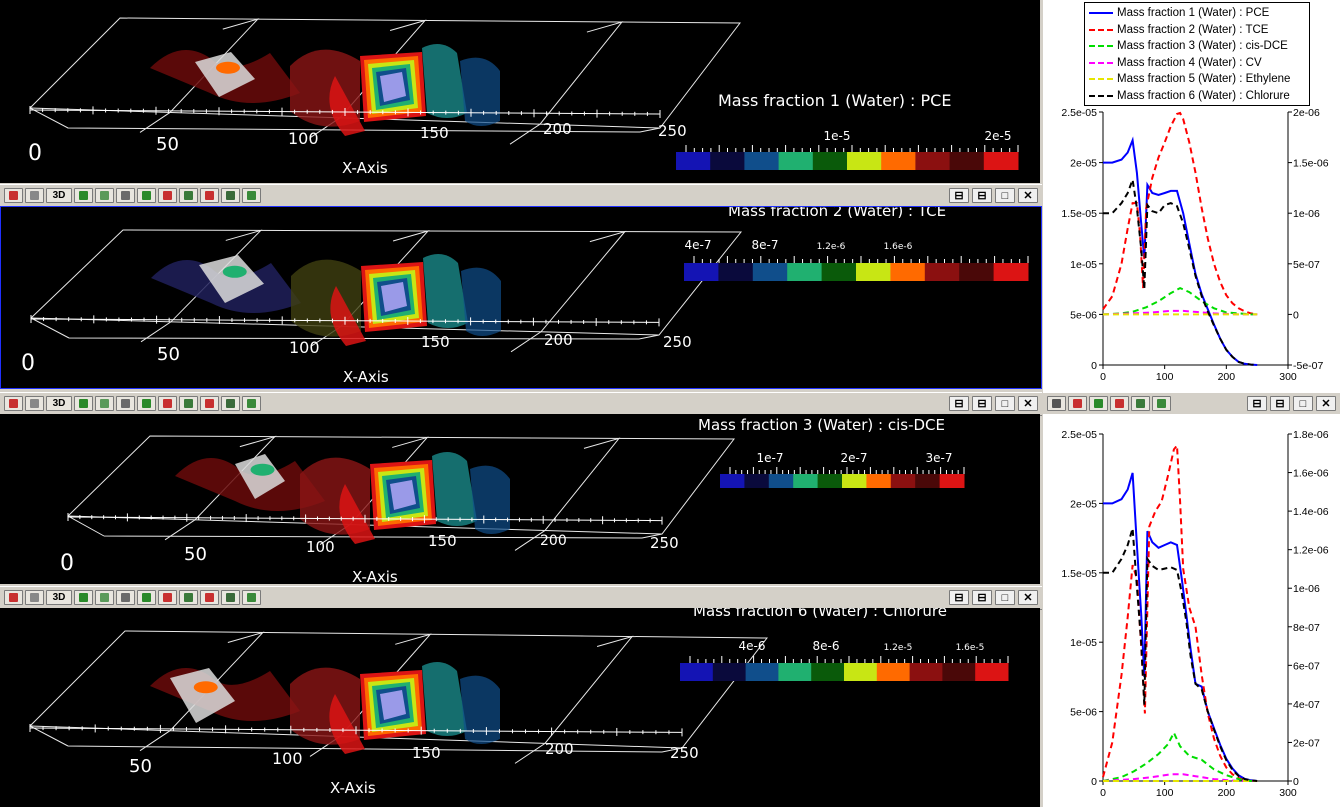 This screenshot has width=1340, height=807. Describe the element at coordinates (1202, 46) in the screenshot. I see `legend-label: Mass fraction 3 (Water) : cis-DCE` at that location.